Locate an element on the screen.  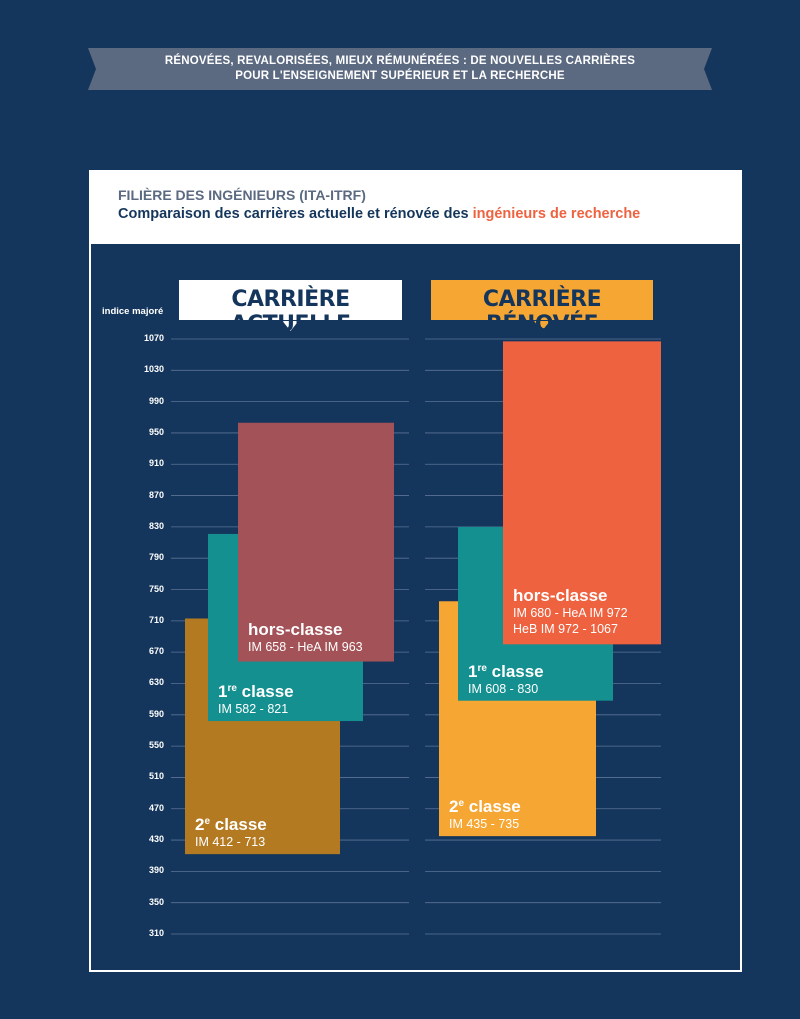
bar-label: 2e classe IM 412 - 713 is located at coordinates (231, 831).